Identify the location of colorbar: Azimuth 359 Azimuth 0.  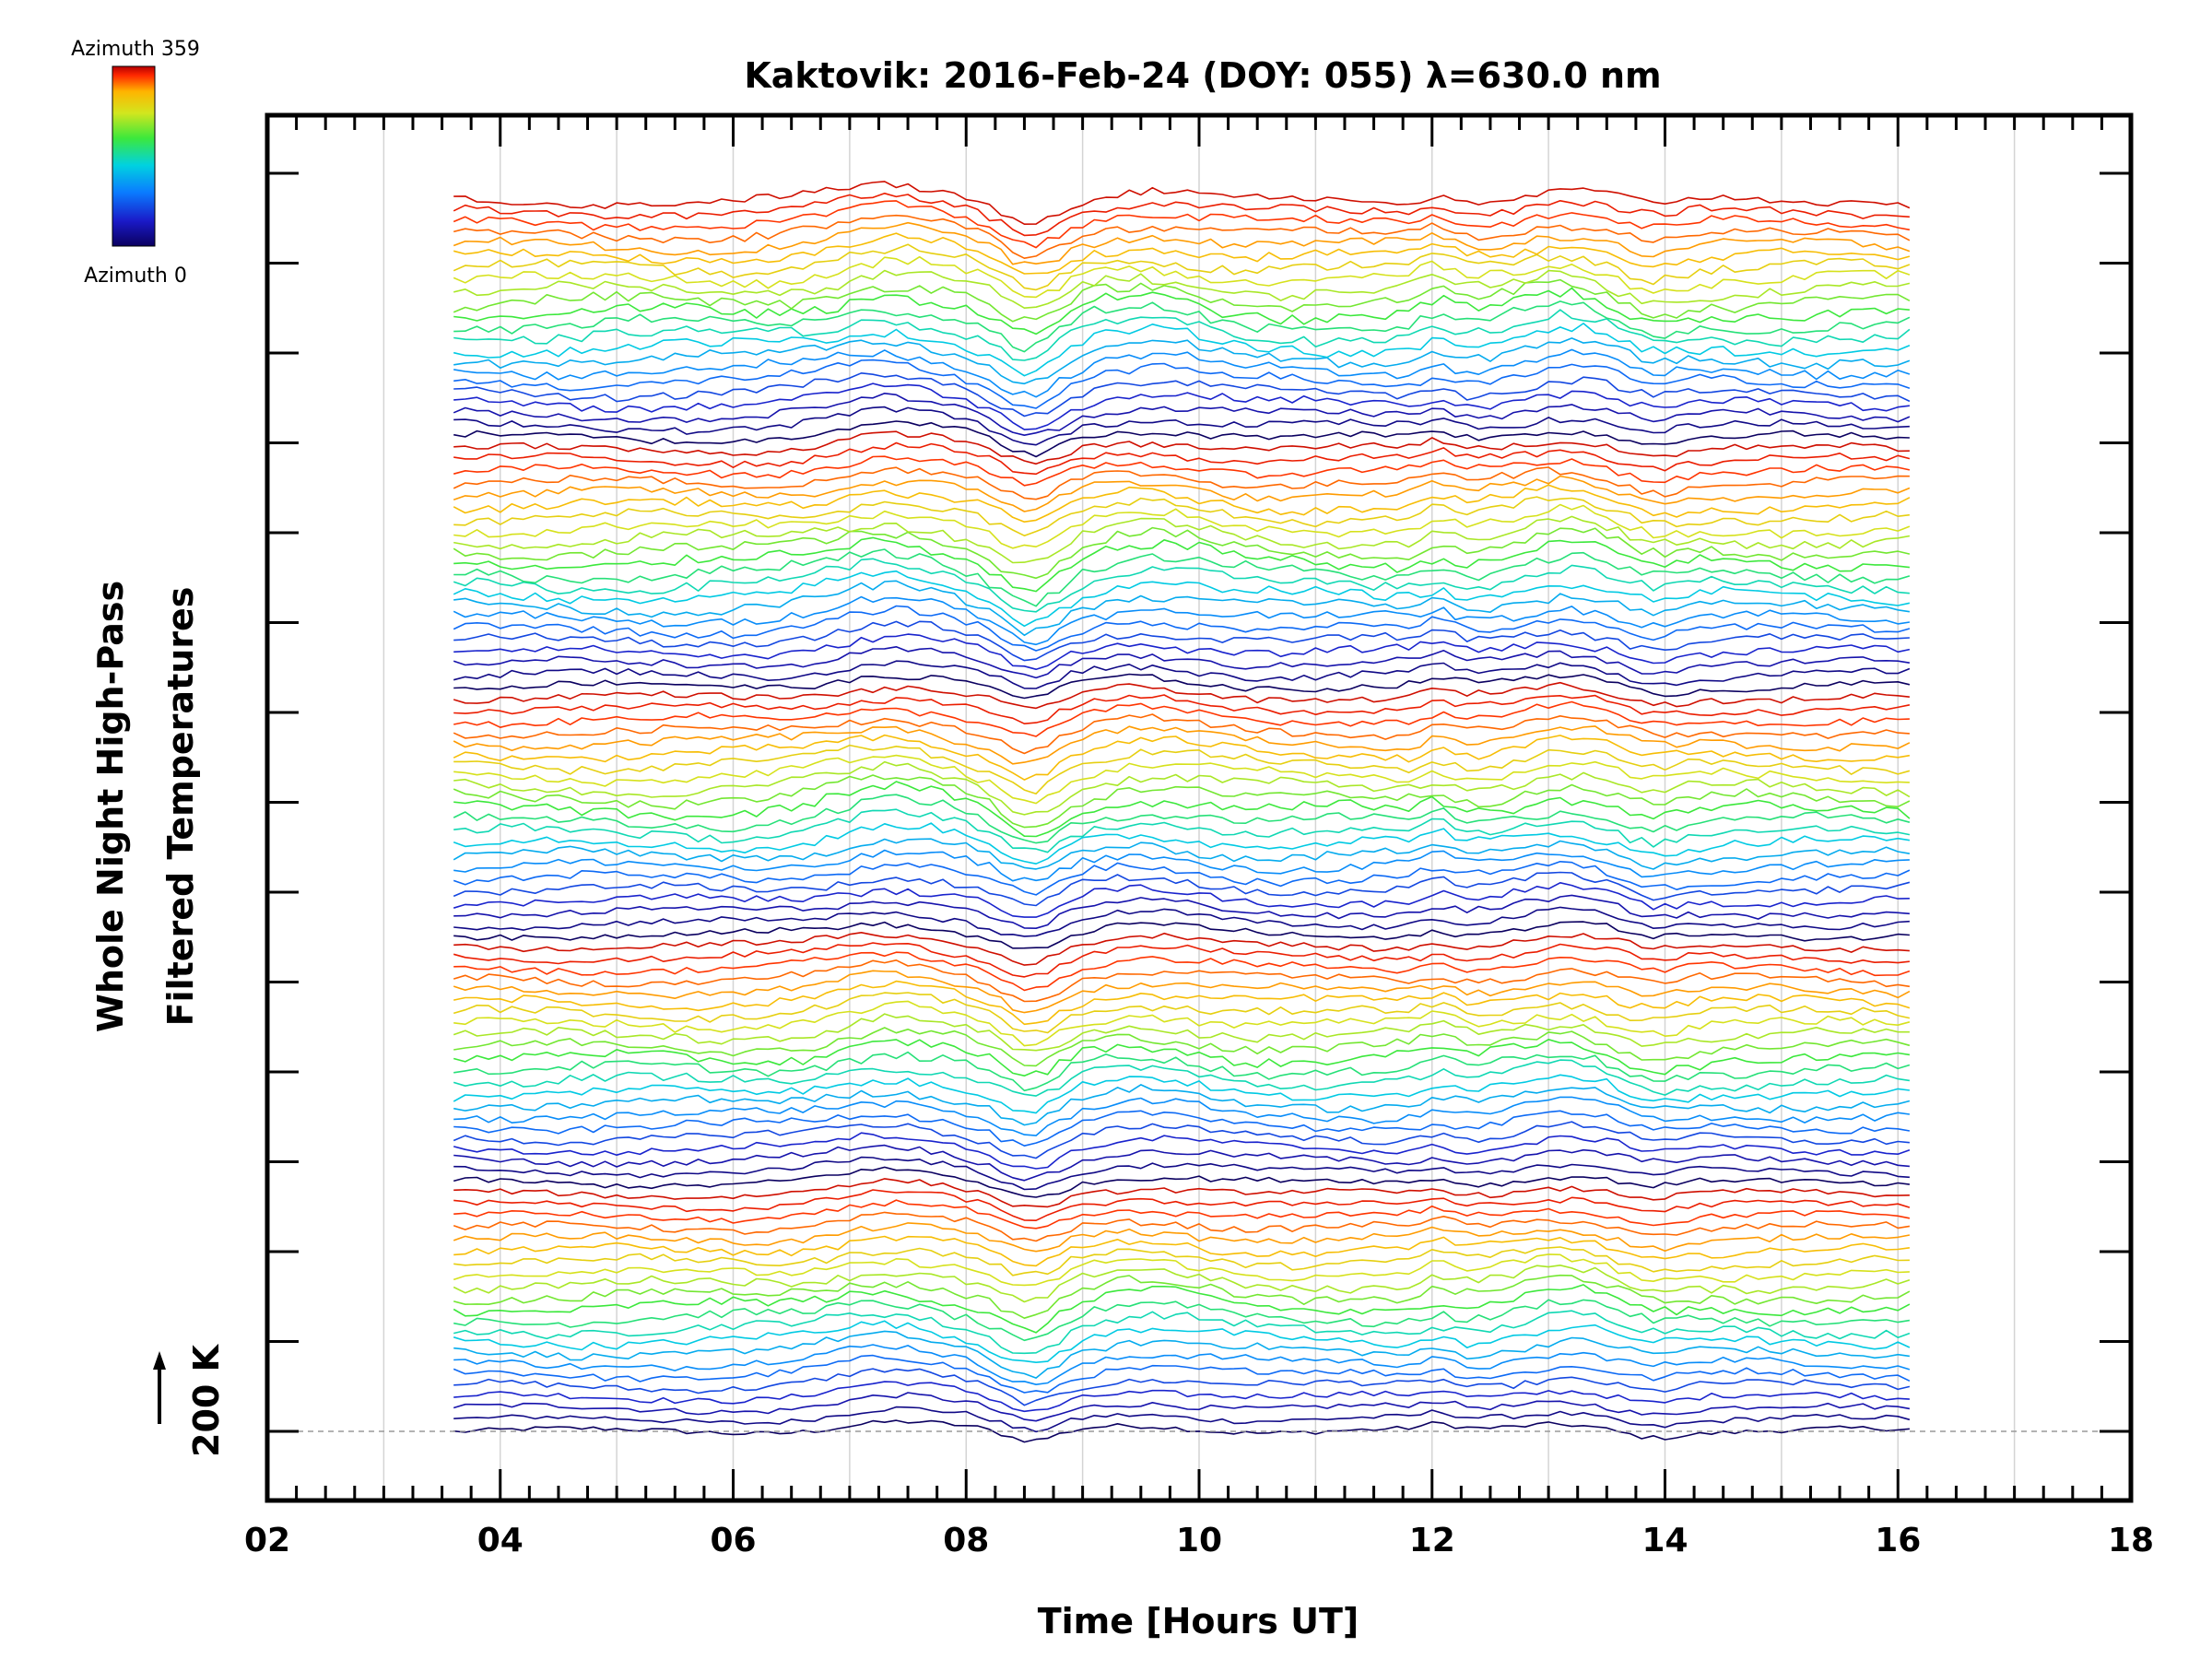
(135, 163).